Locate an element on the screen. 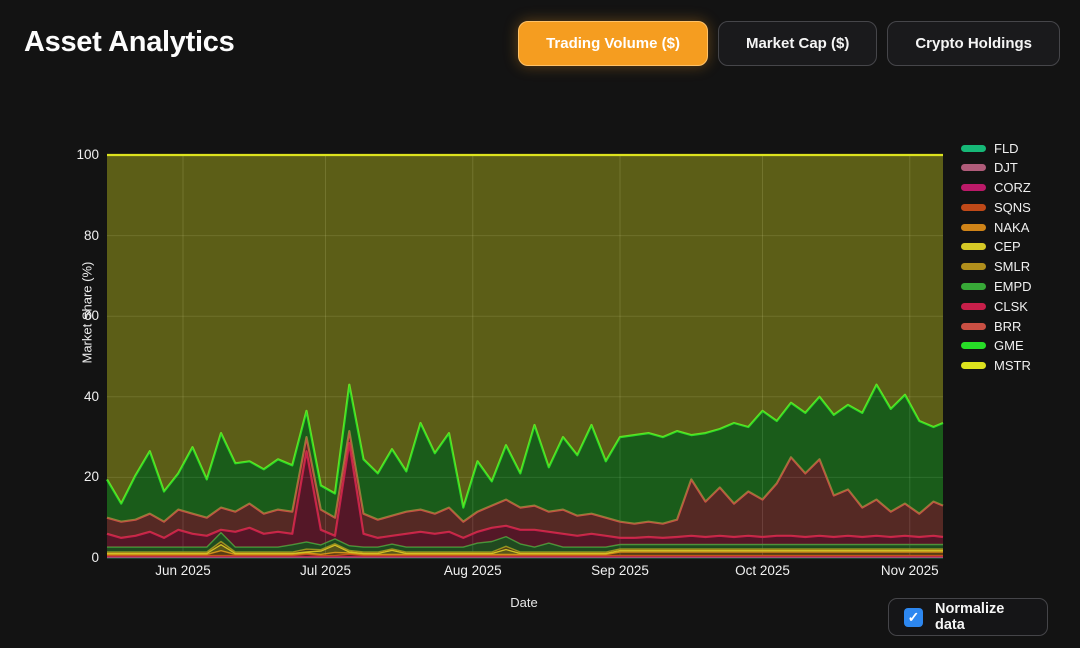 The height and width of the screenshot is (648, 1080). x-tick-label: Oct 2025 is located at coordinates (762, 570).